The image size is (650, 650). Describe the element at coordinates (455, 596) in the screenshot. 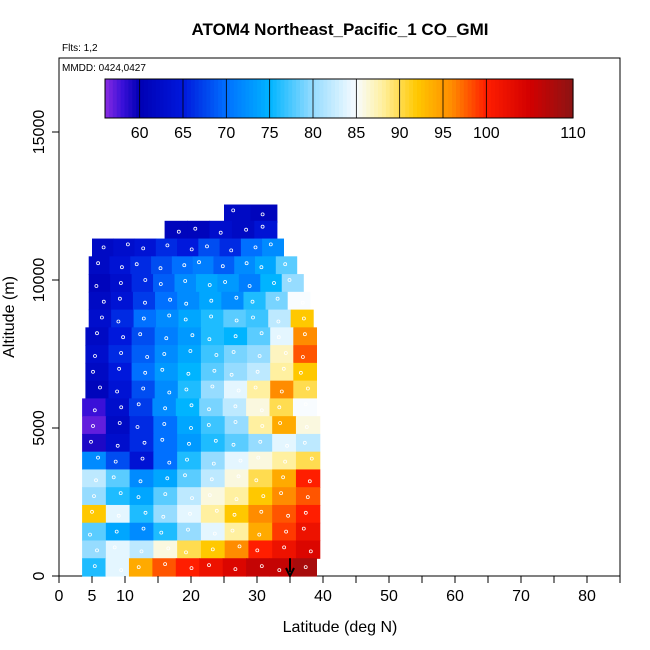

I see `x-tick-label: 60` at that location.